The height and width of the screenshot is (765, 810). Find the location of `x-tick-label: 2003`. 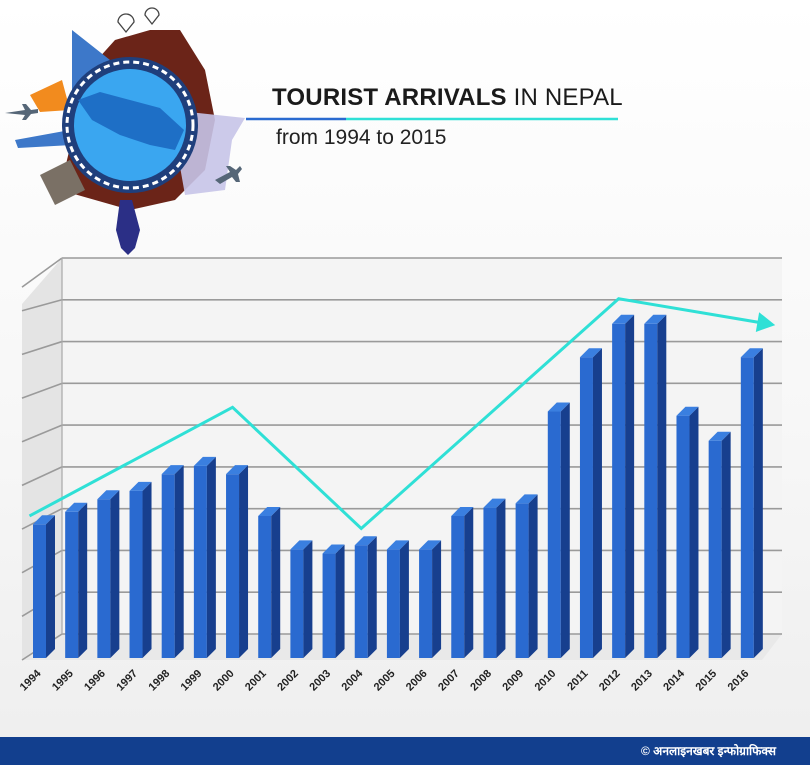

x-tick-label: 2003 is located at coordinates (320, 681).